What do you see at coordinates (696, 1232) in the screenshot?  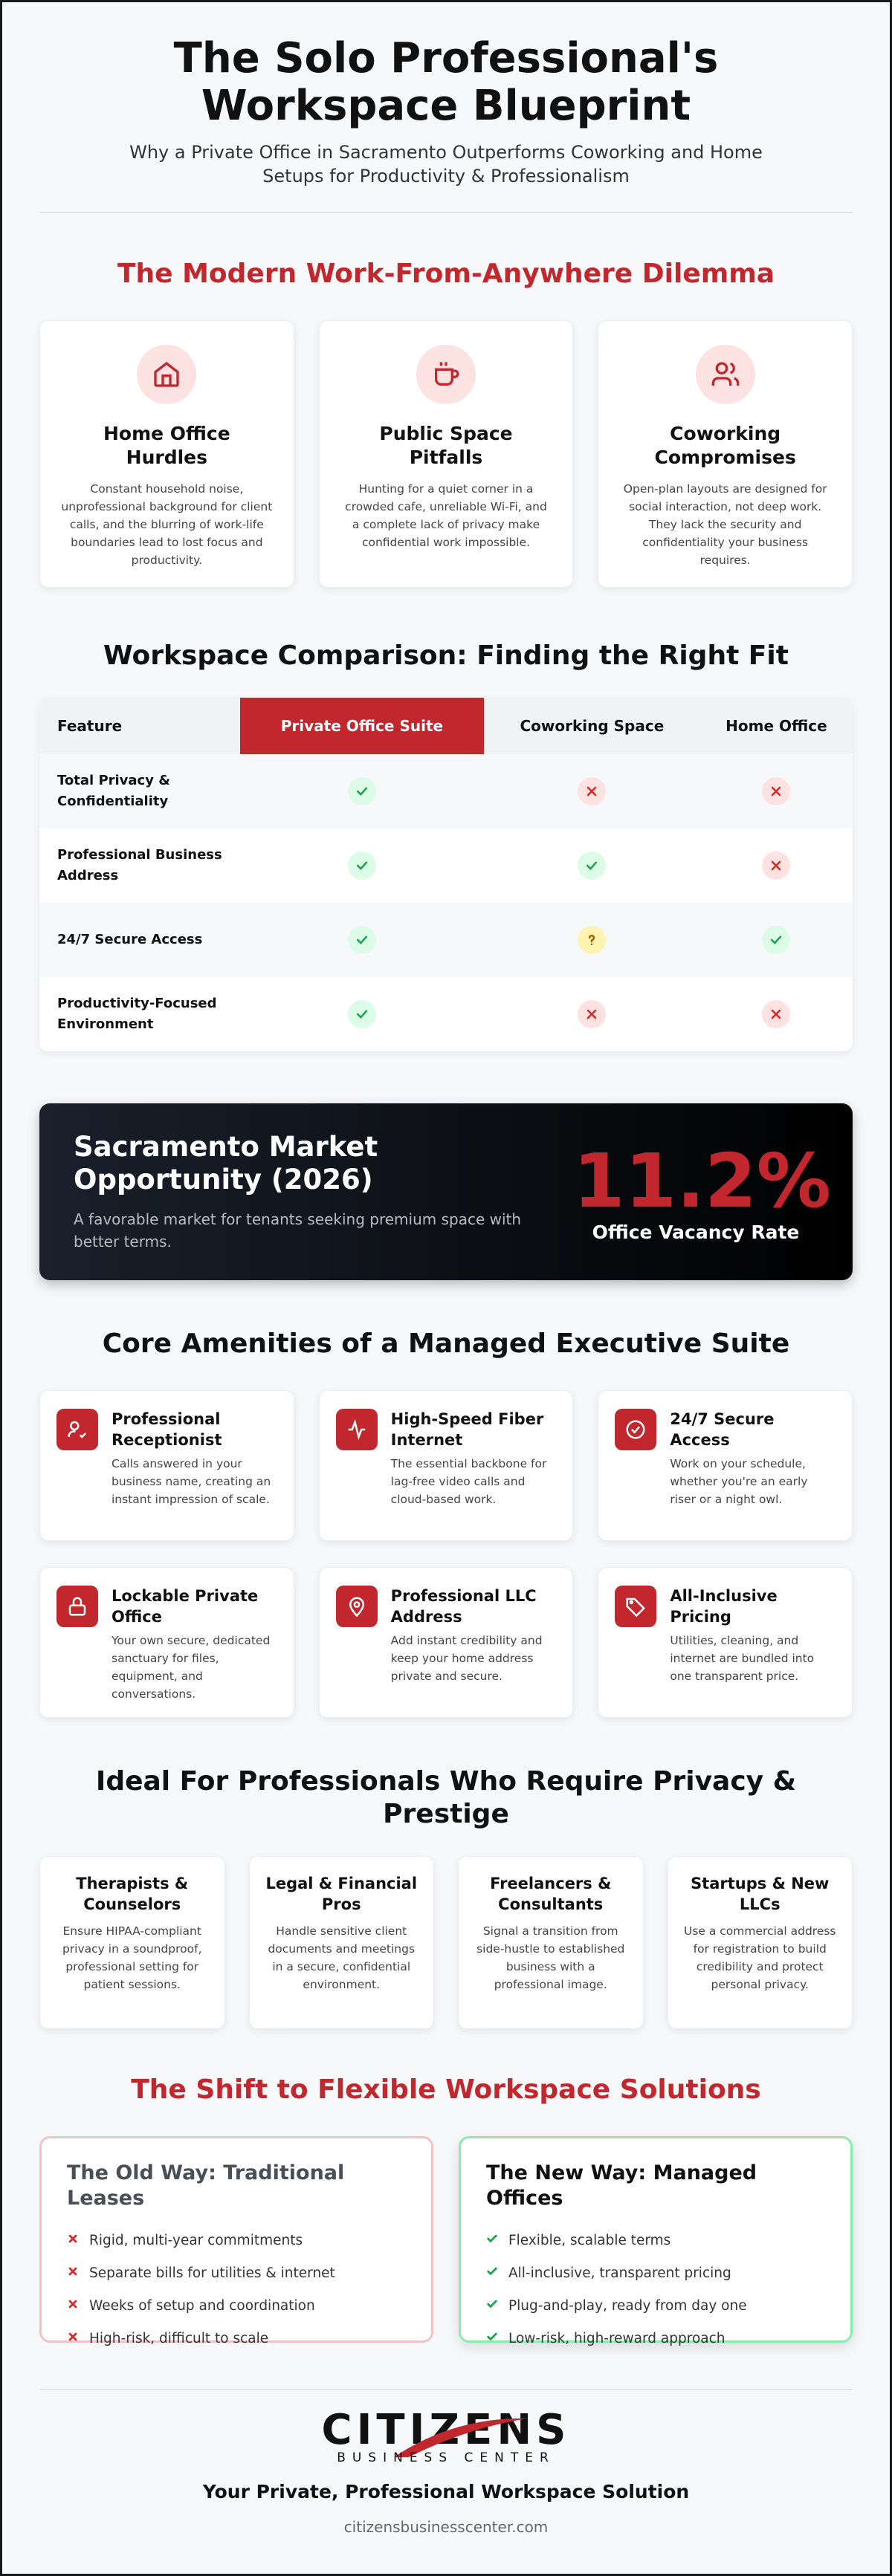 I see `stat-label: Office Vacancy Rate` at bounding box center [696, 1232].